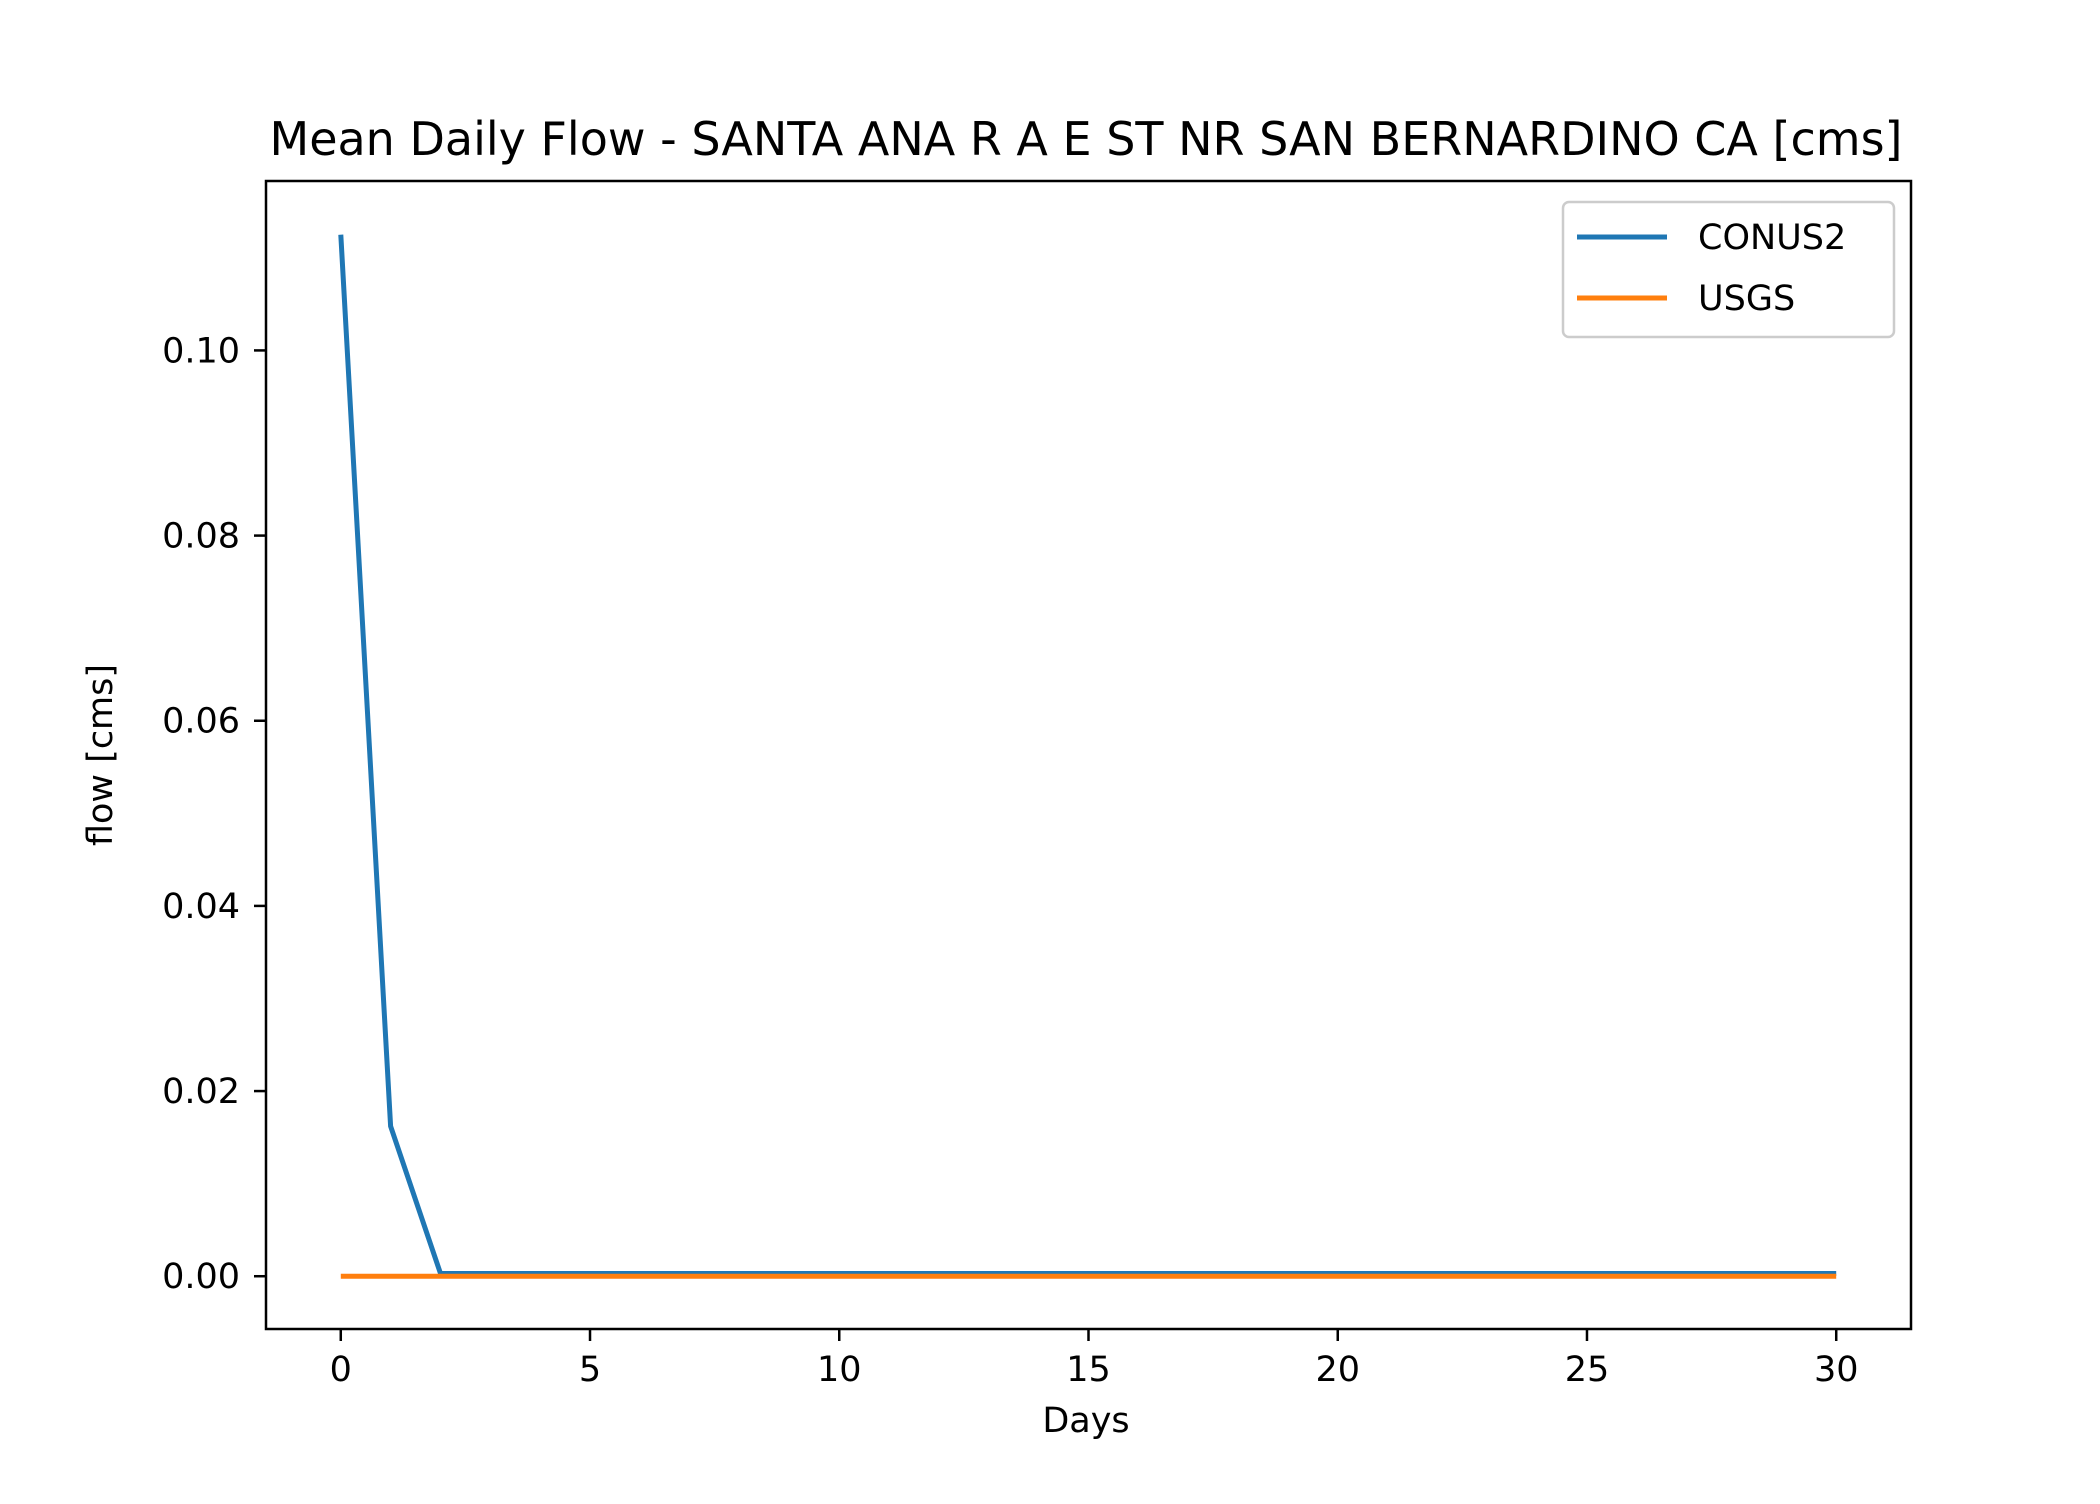 The height and width of the screenshot is (1504, 2100). I want to click on x-tick-label: 25, so click(1587, 1370).